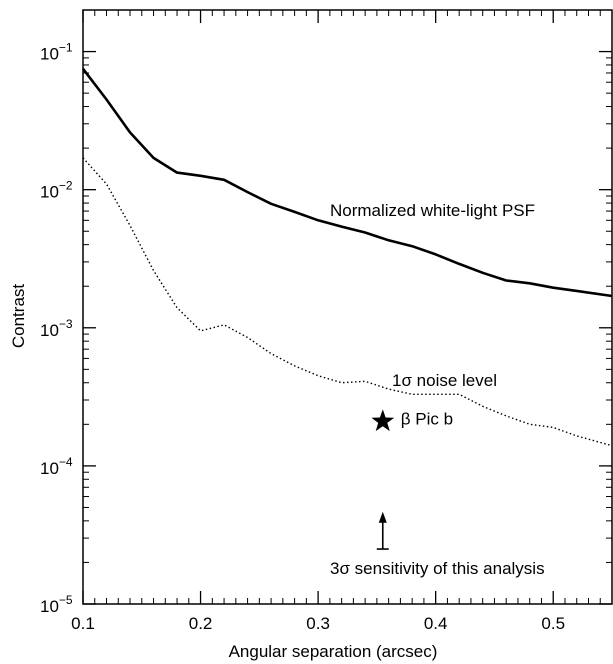 This screenshot has height=664, width=613. Describe the element at coordinates (18, 316) in the screenshot. I see `y-axis-label: Contrast` at that location.